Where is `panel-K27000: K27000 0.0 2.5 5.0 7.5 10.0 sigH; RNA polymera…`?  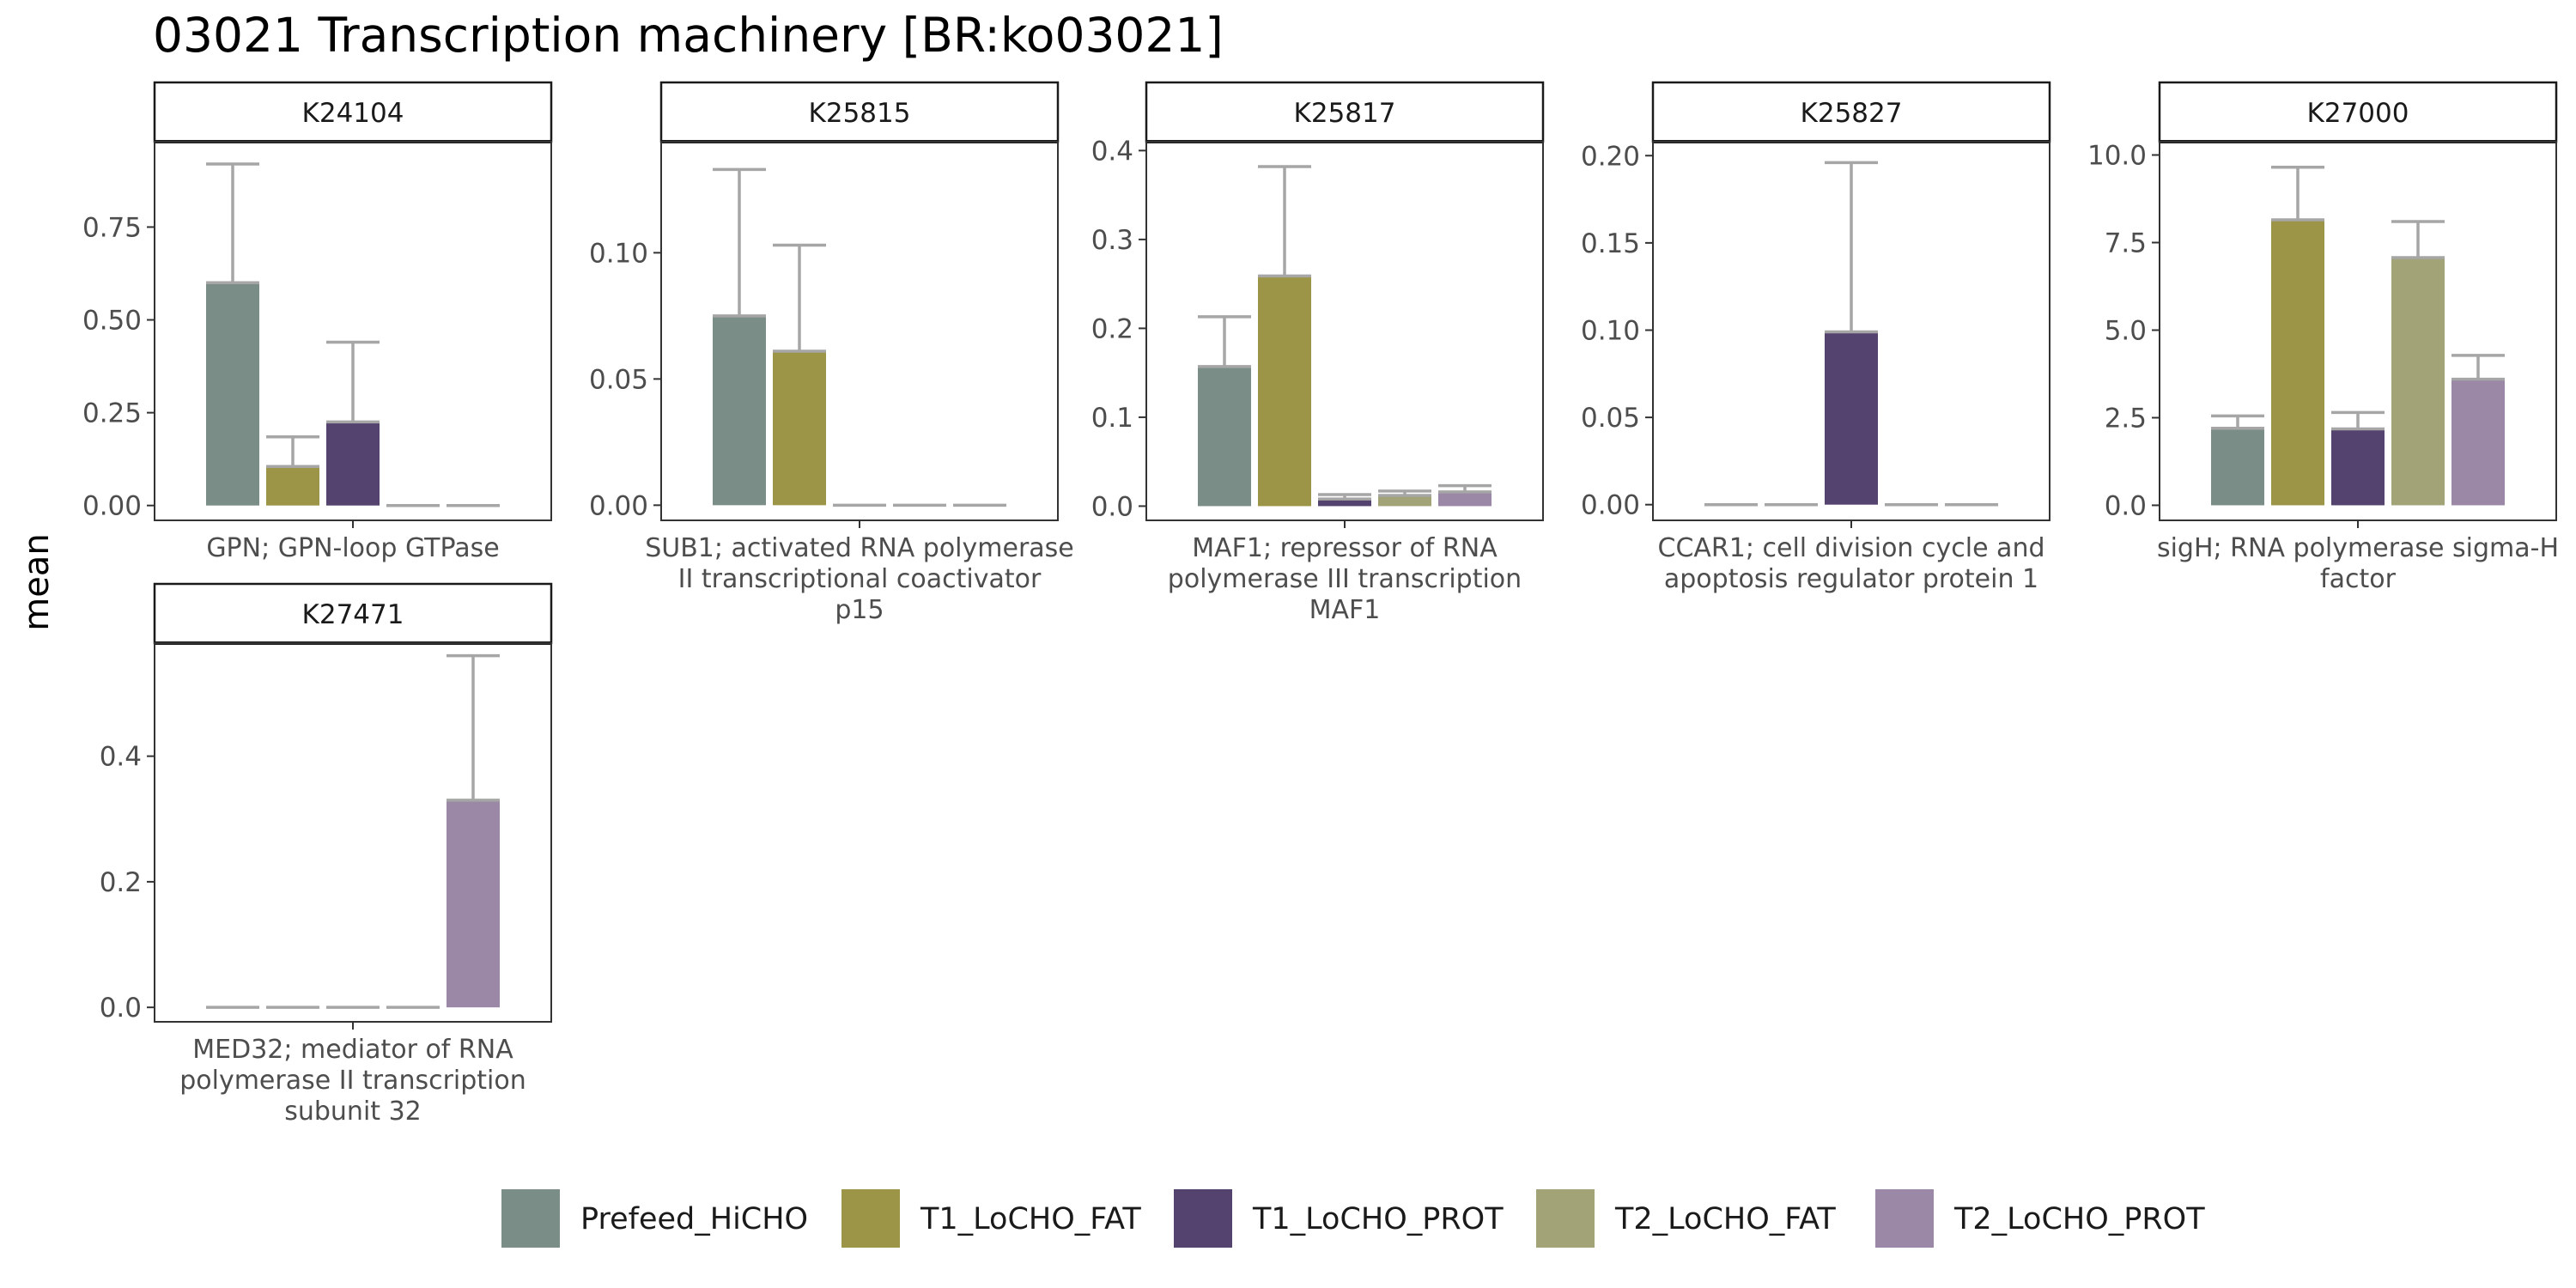
panel-K27000: K27000 0.0 2.5 5.0 7.5 10.0 sigH; RNA polymera… is located at coordinates (2323, 337).